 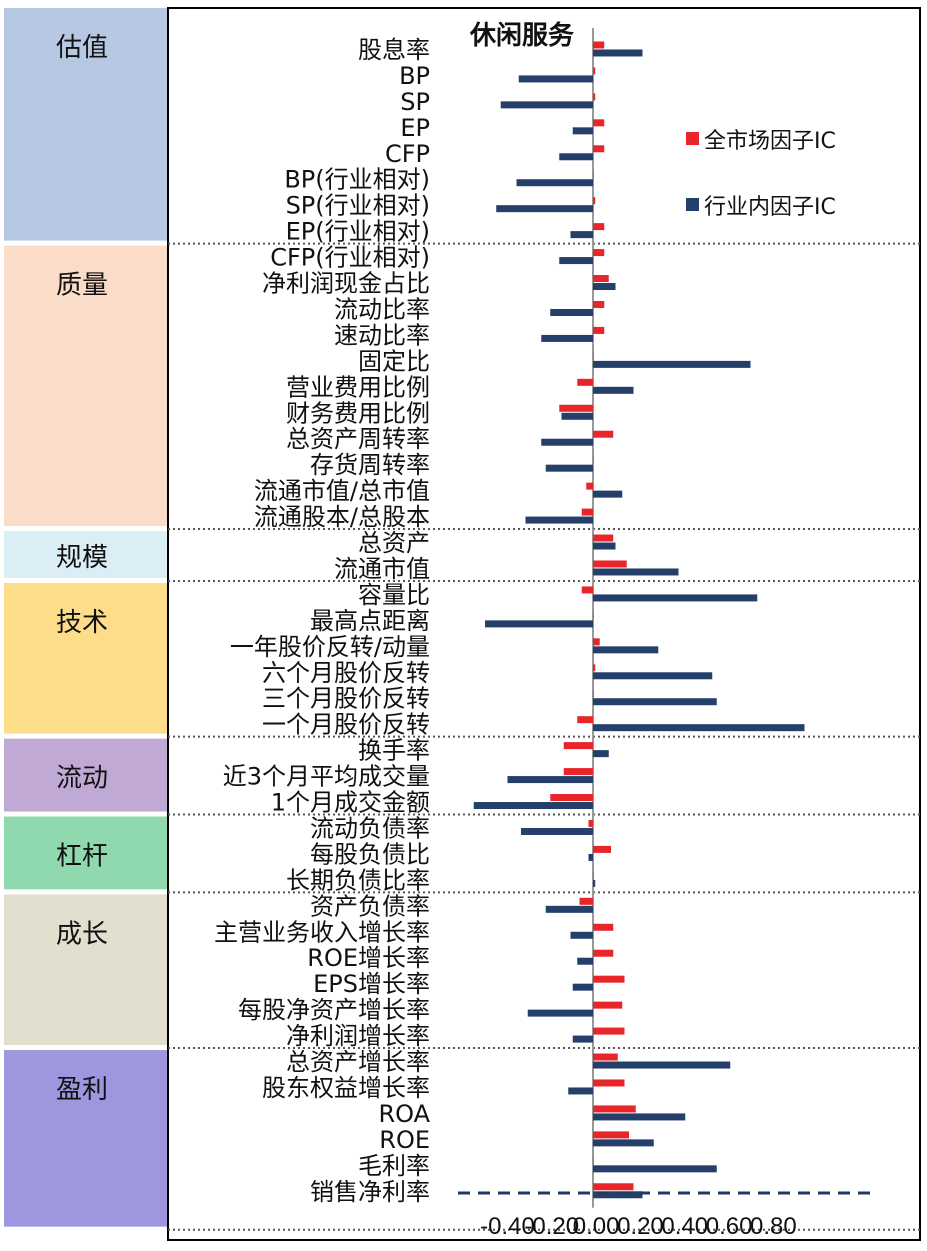 I want to click on category-label-44: 销售净利率, so click(x=370, y=1192).